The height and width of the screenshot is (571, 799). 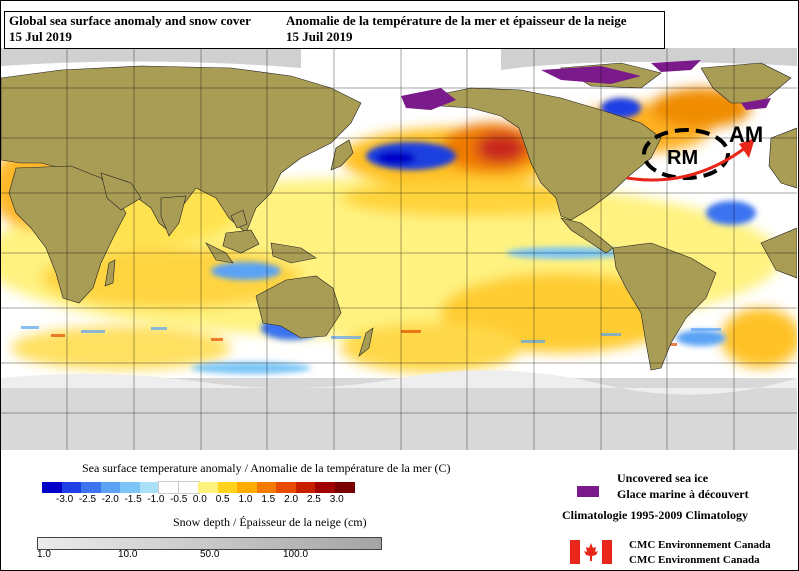 What do you see at coordinates (209, 543) in the screenshot?
I see `snow-depth-scale` at bounding box center [209, 543].